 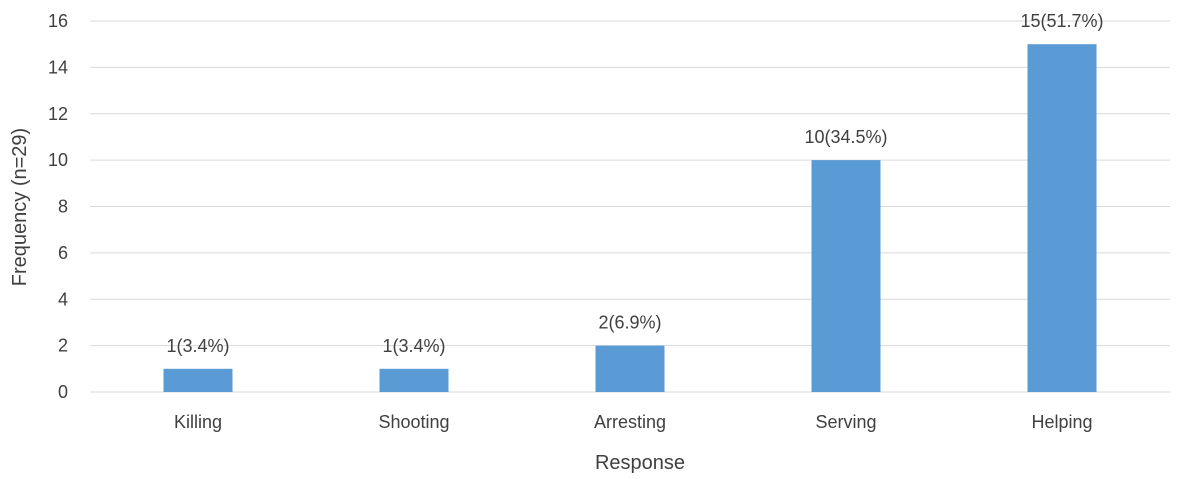 I want to click on bar-shooting, so click(x=414, y=380).